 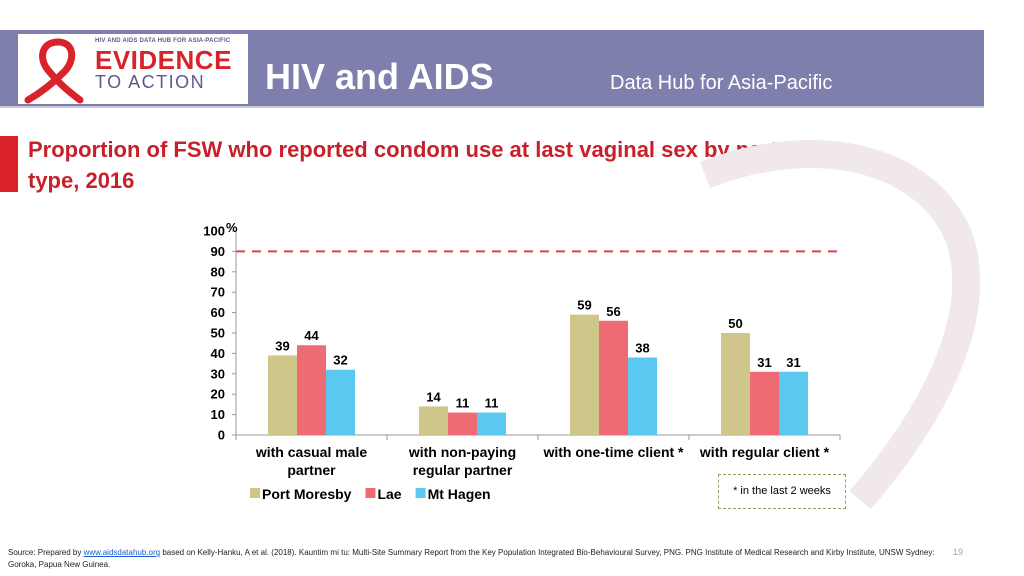 I want to click on data-label: 44, so click(x=311, y=335).